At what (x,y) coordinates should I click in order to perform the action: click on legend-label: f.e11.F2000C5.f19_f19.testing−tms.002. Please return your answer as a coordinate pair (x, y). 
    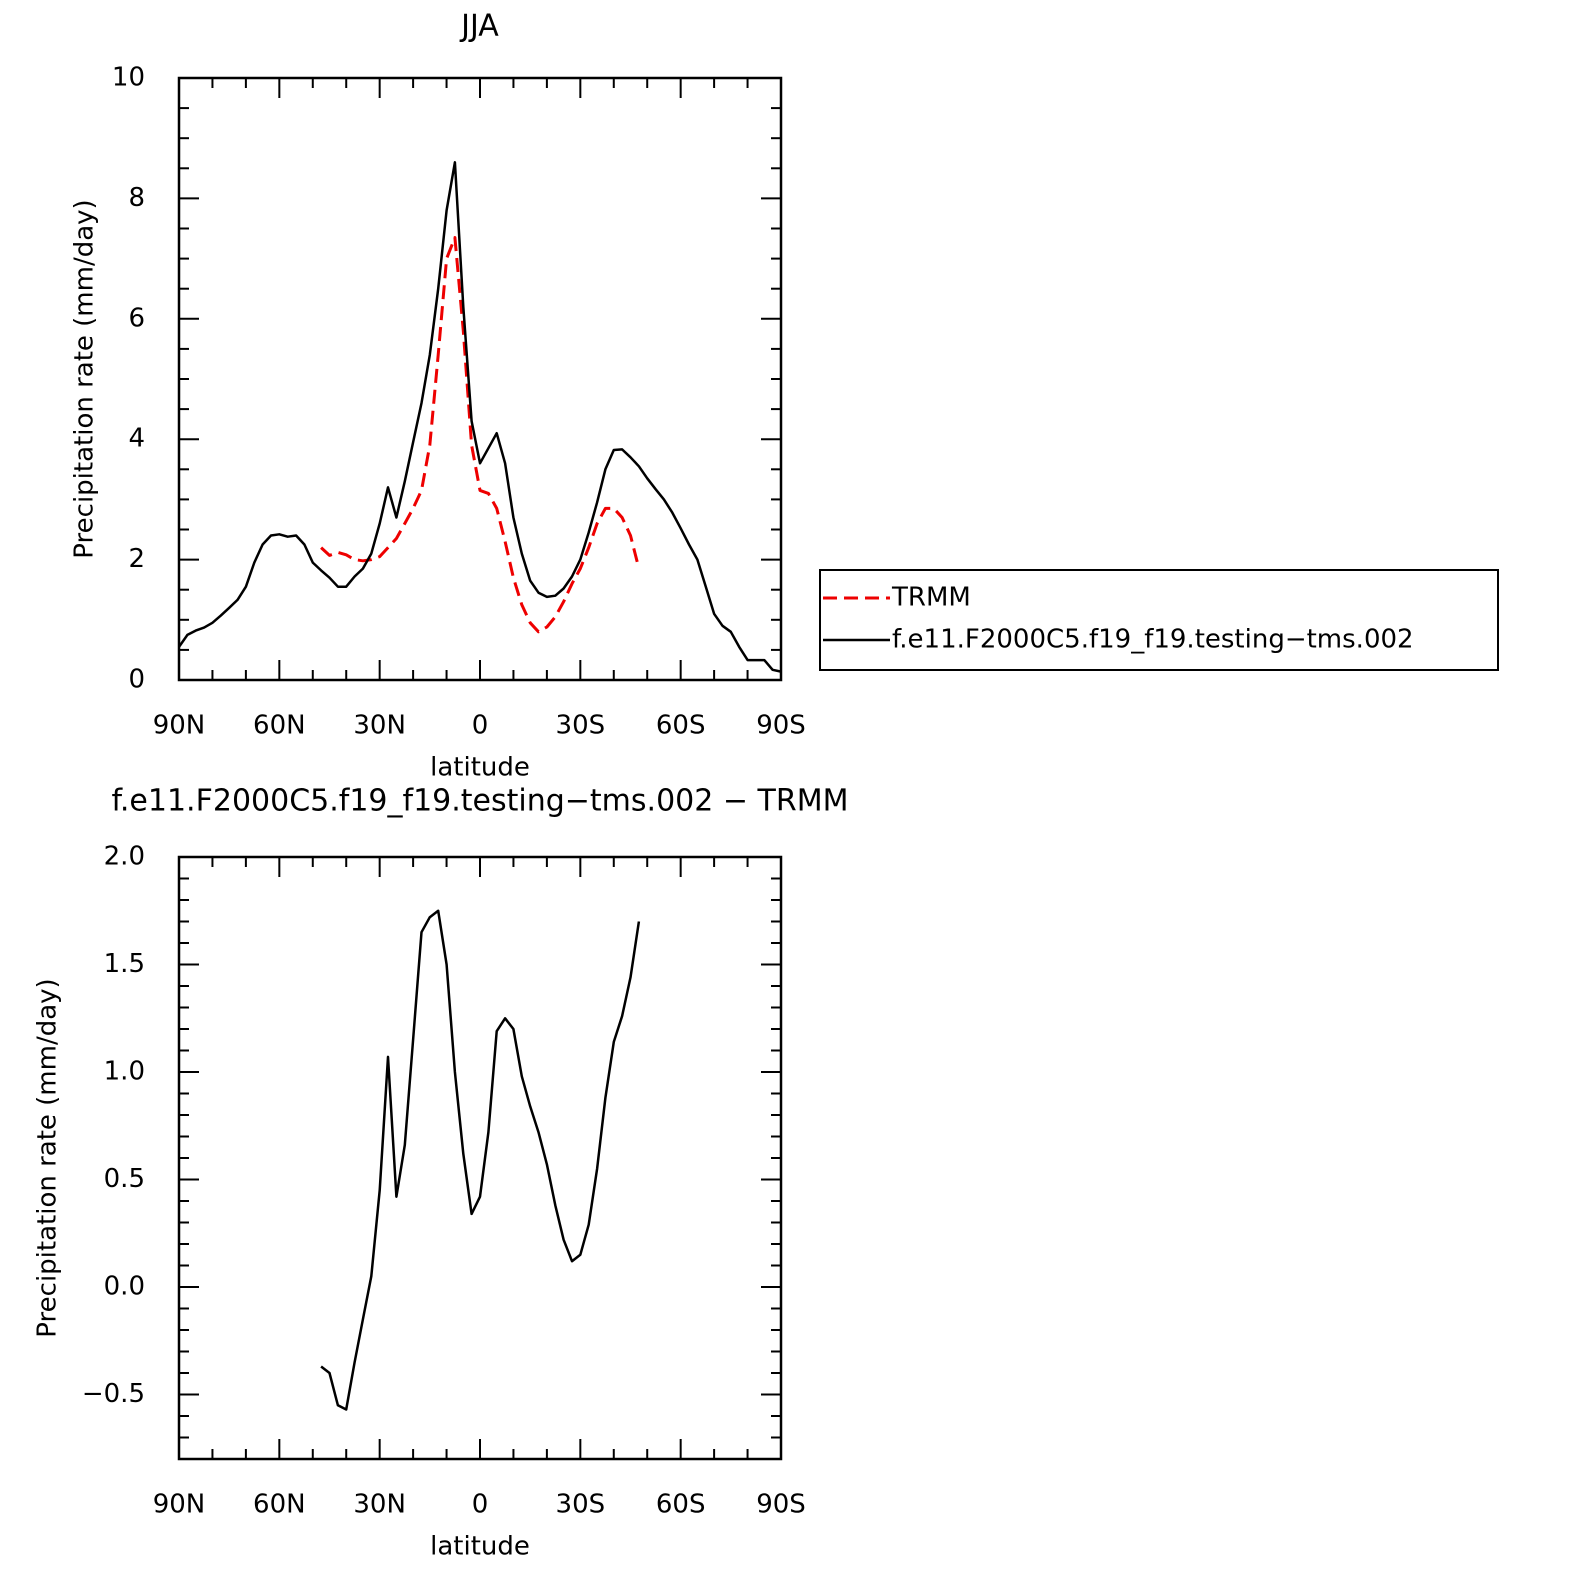
    Looking at the image, I should click on (1153, 640).